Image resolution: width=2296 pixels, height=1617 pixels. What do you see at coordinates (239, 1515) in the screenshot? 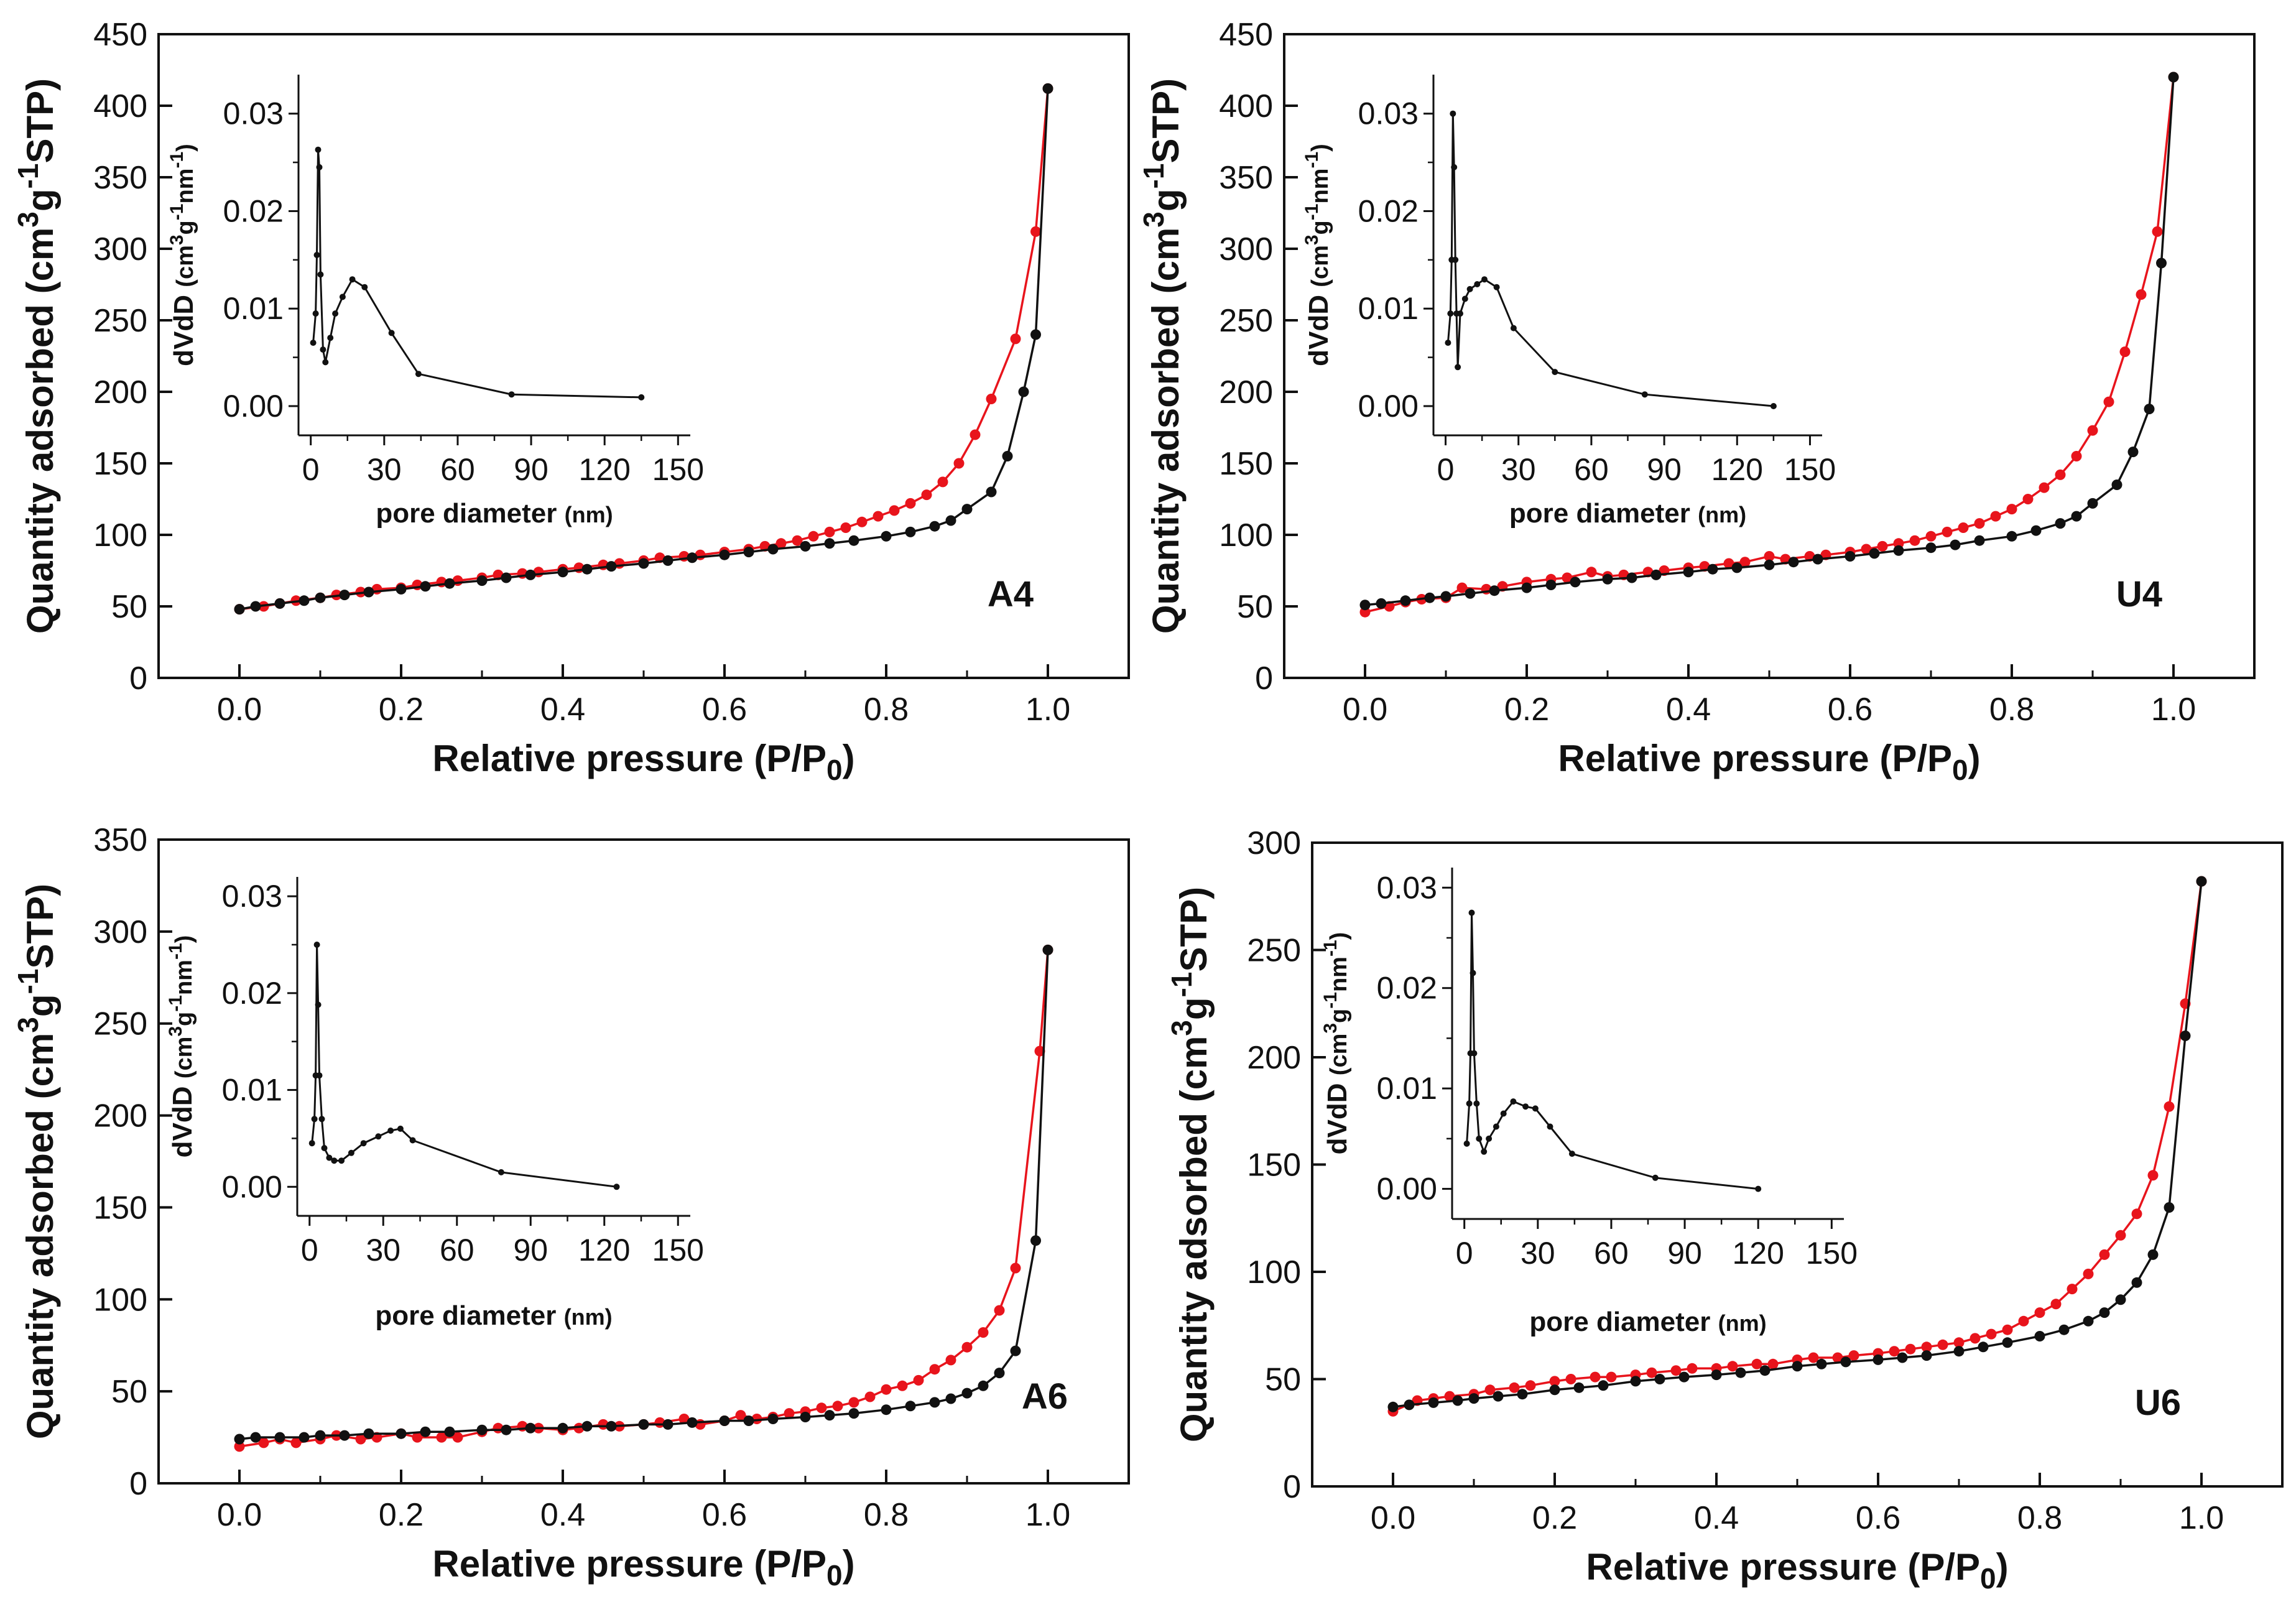
I see `x-tick-label: 0.0` at bounding box center [239, 1515].